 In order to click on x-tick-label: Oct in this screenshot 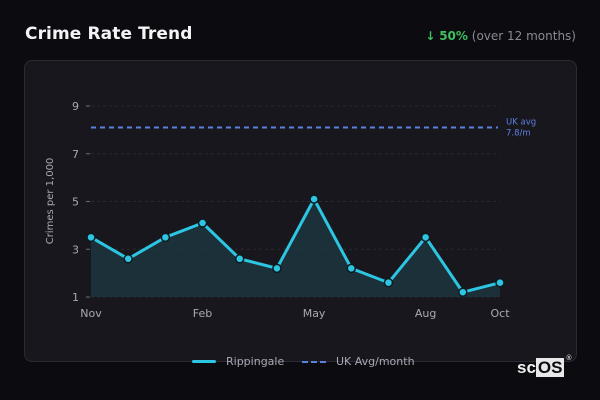, I will do `click(500, 313)`.